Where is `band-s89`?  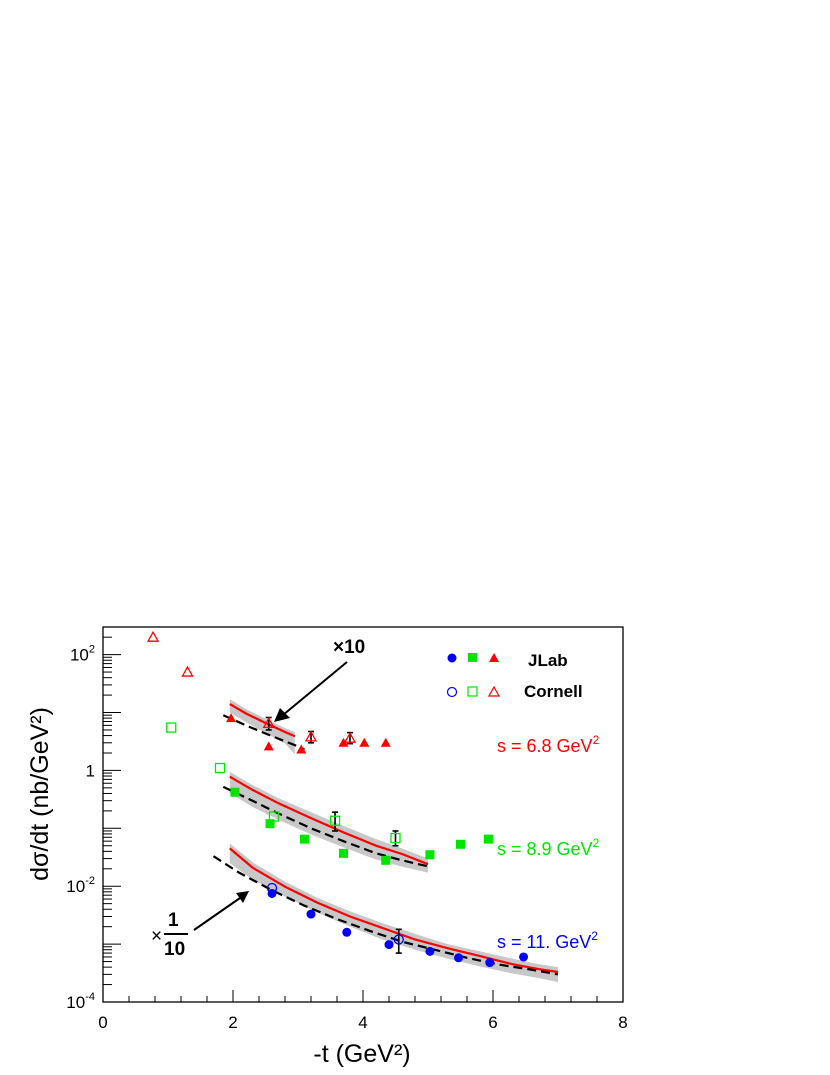
band-s89 is located at coordinates (328, 822).